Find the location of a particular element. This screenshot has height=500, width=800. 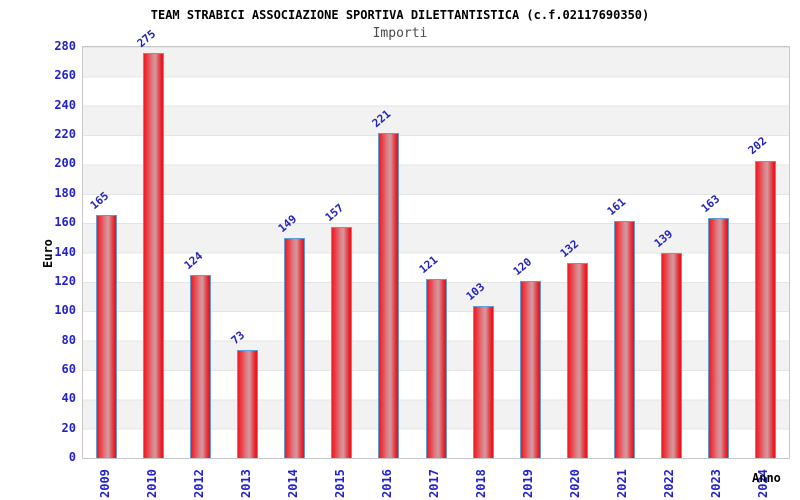

x-tick-label: 2018 is located at coordinates (481, 483).